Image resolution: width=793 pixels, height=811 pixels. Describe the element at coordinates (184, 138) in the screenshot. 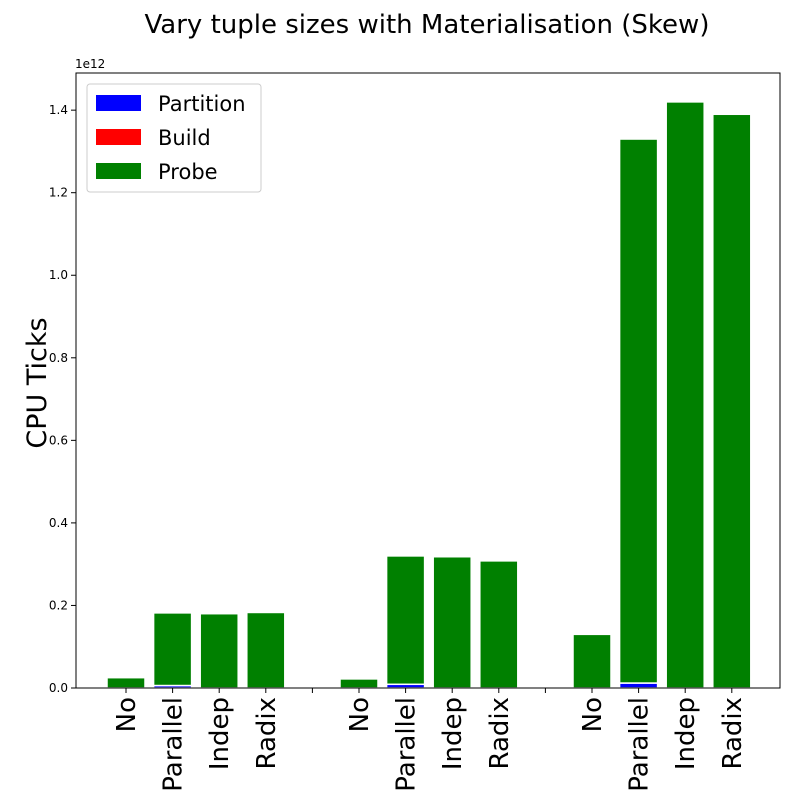

I see `legend-label-build: Build` at that location.